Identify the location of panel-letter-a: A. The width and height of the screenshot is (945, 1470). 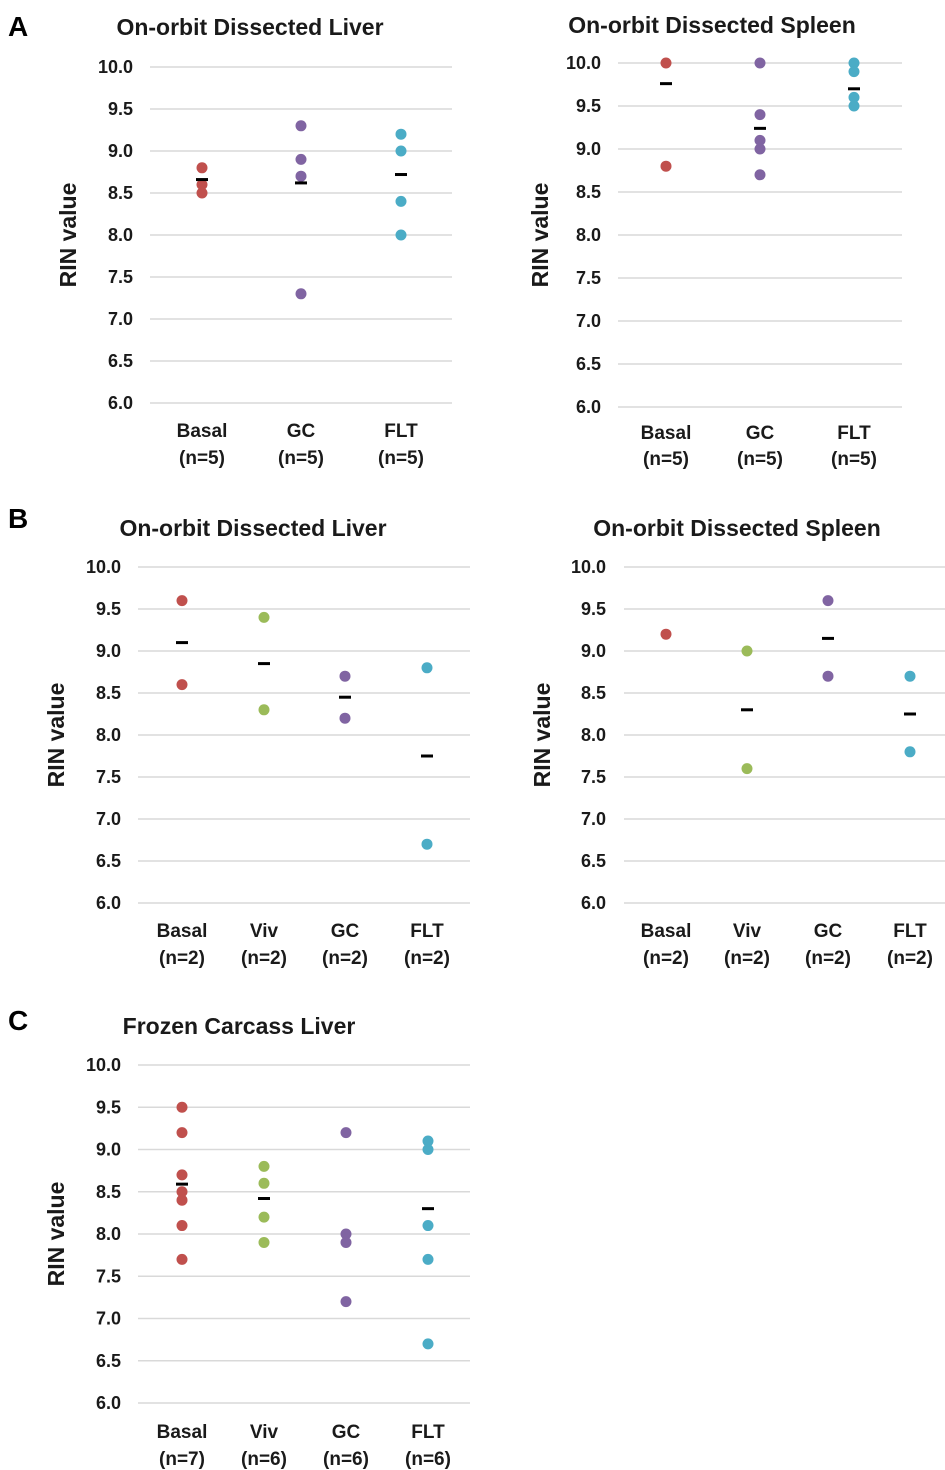
(18, 26).